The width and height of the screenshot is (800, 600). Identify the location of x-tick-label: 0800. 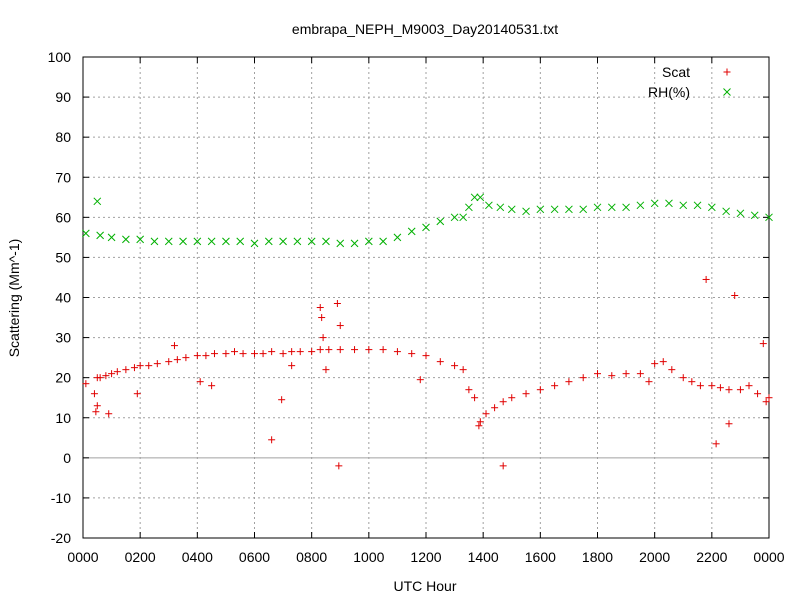
(311, 557).